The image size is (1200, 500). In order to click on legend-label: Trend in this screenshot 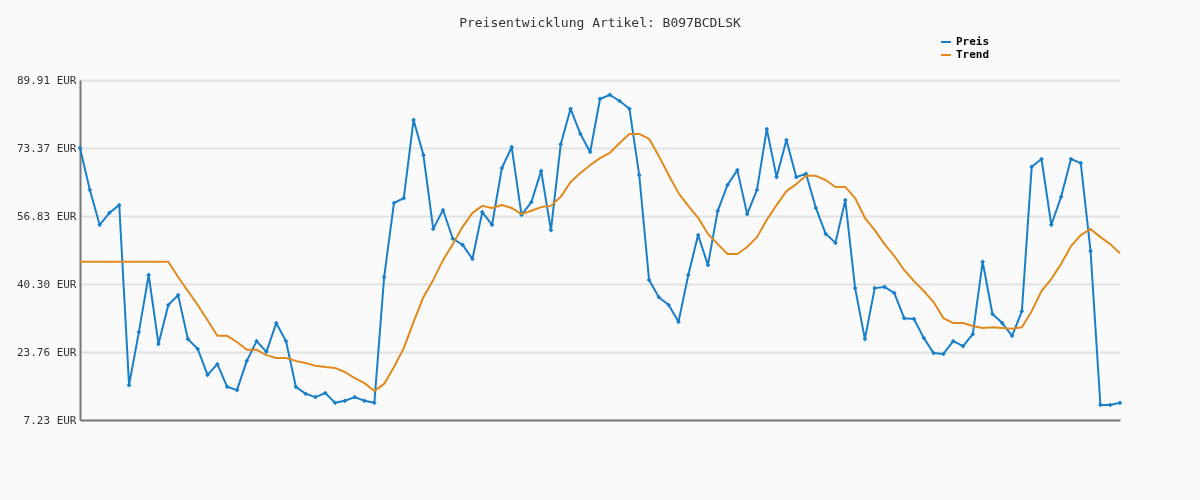, I will do `click(973, 54)`.